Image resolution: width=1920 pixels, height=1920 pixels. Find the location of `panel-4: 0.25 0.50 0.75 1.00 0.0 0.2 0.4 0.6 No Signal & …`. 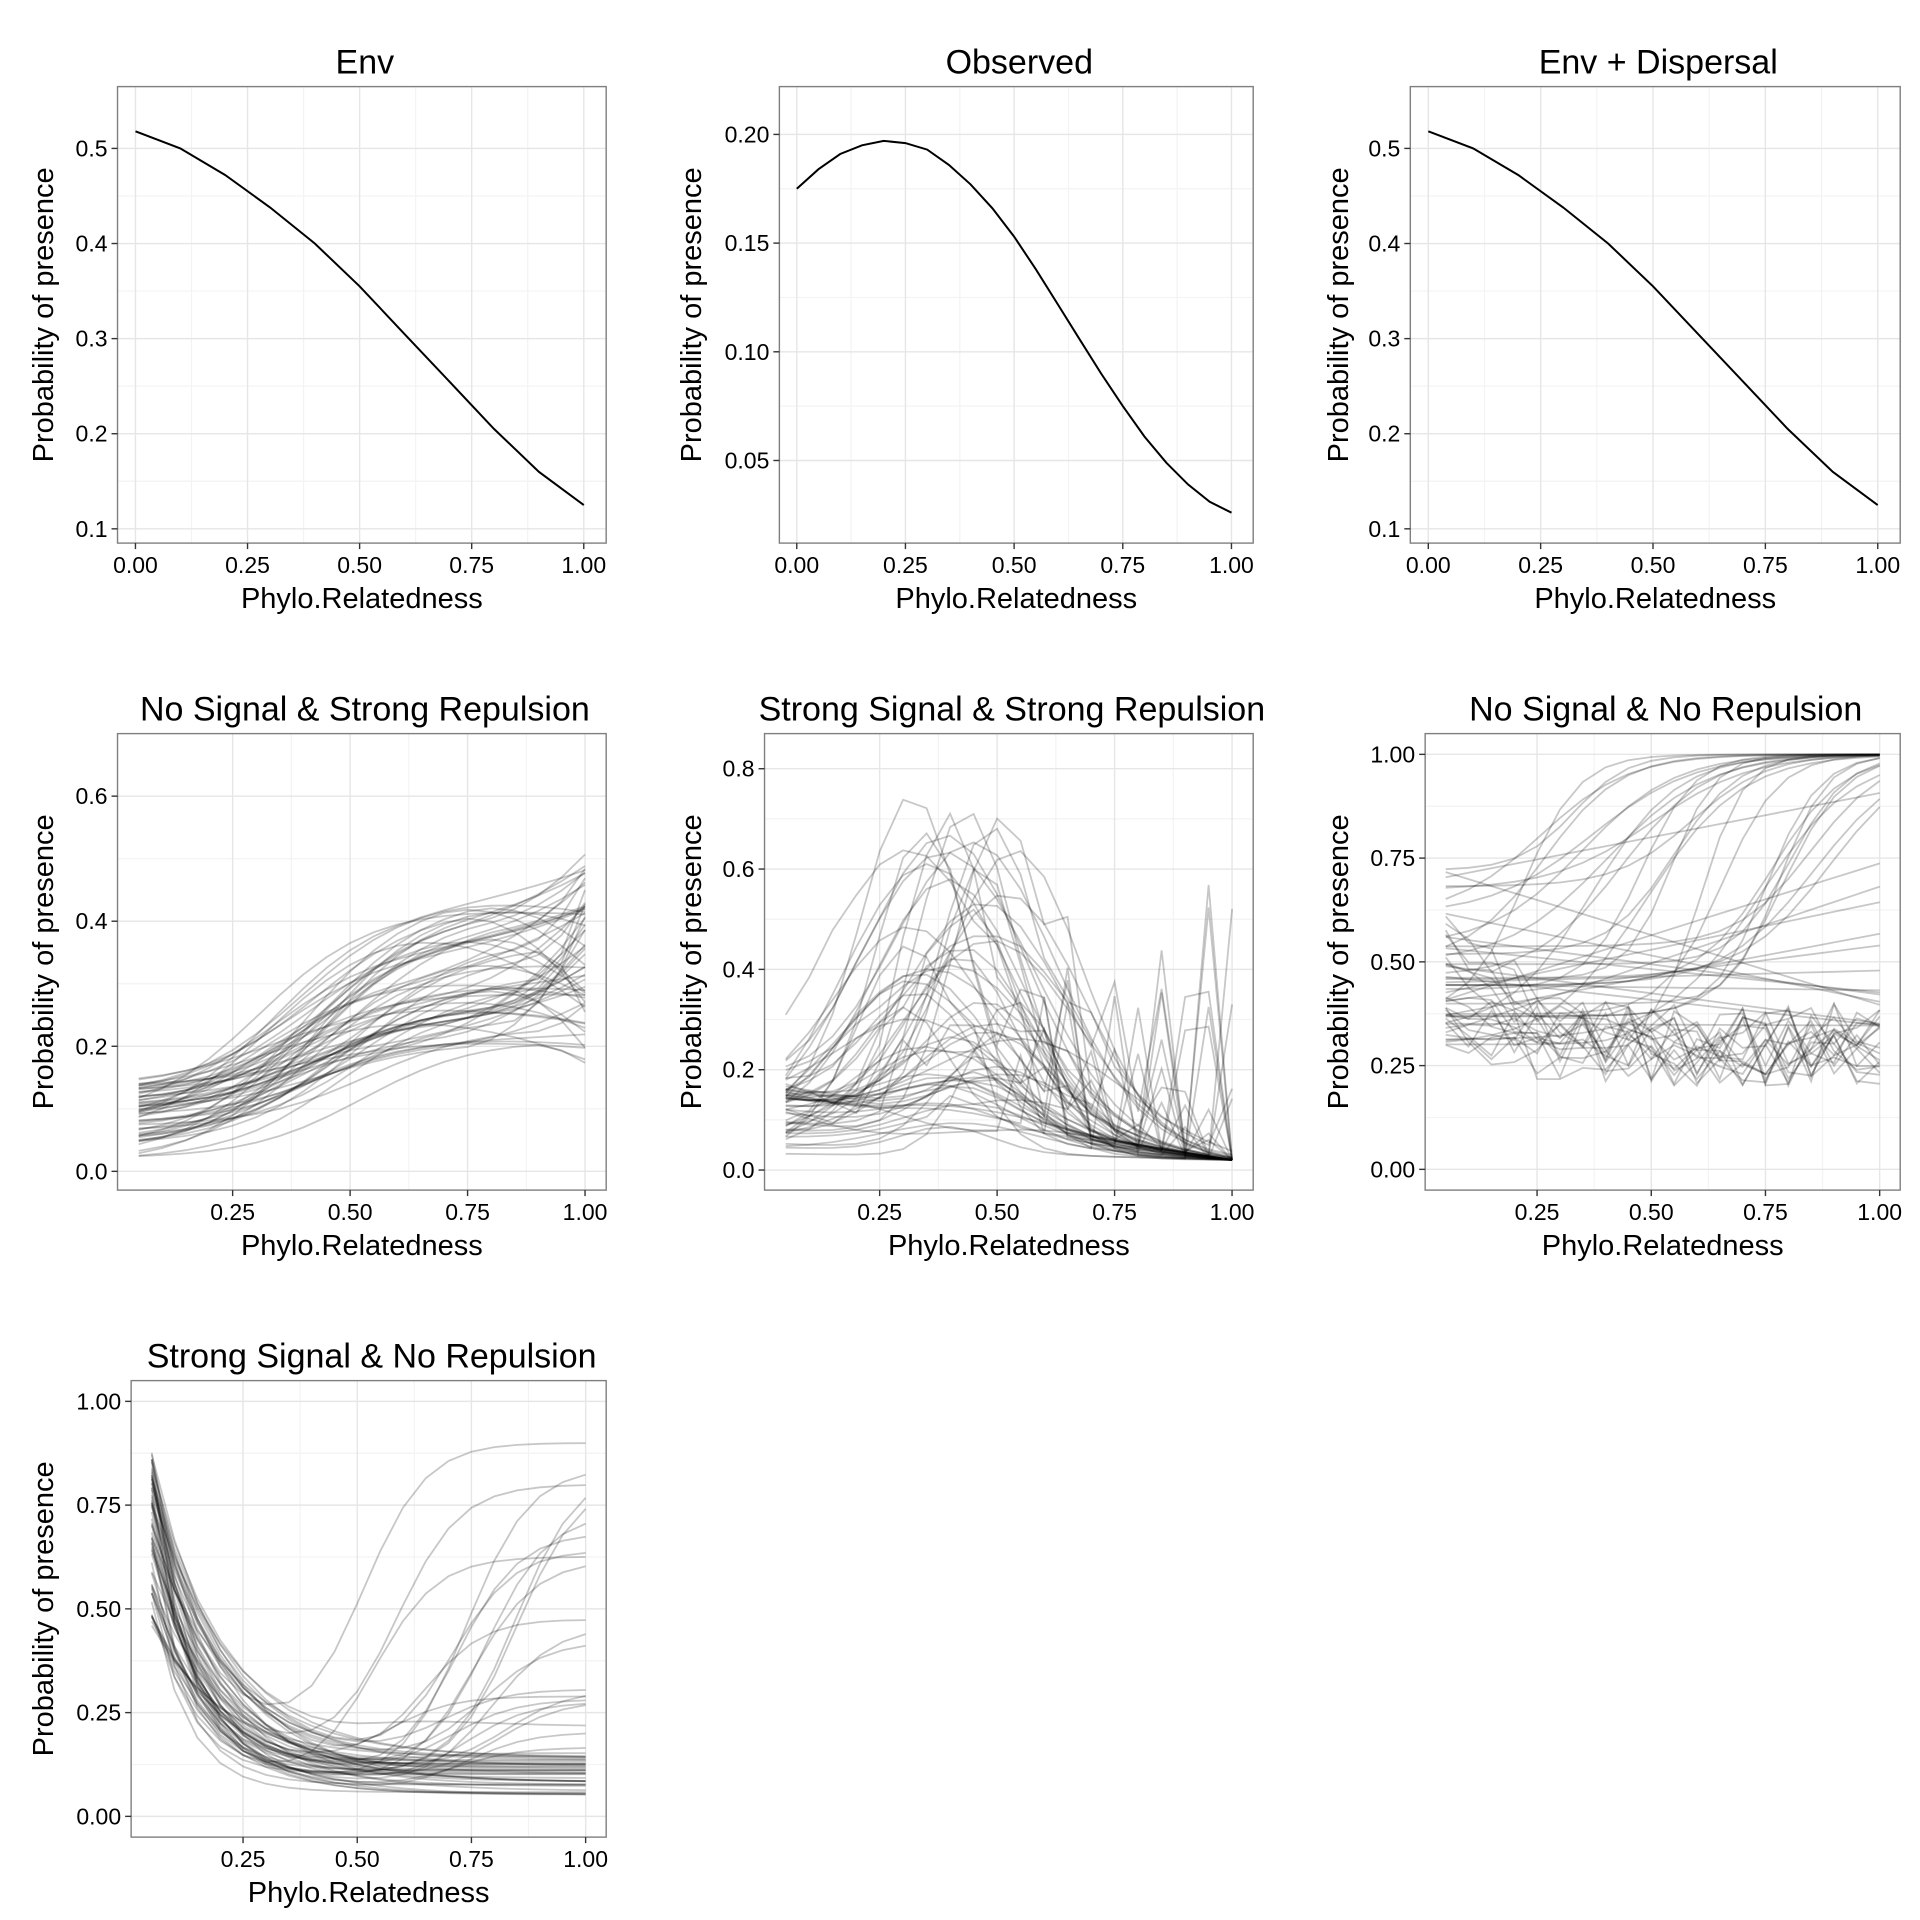

panel-4: 0.25 0.50 0.75 1.00 0.0 0.2 0.4 0.6 No Signal & … is located at coordinates (317, 976).